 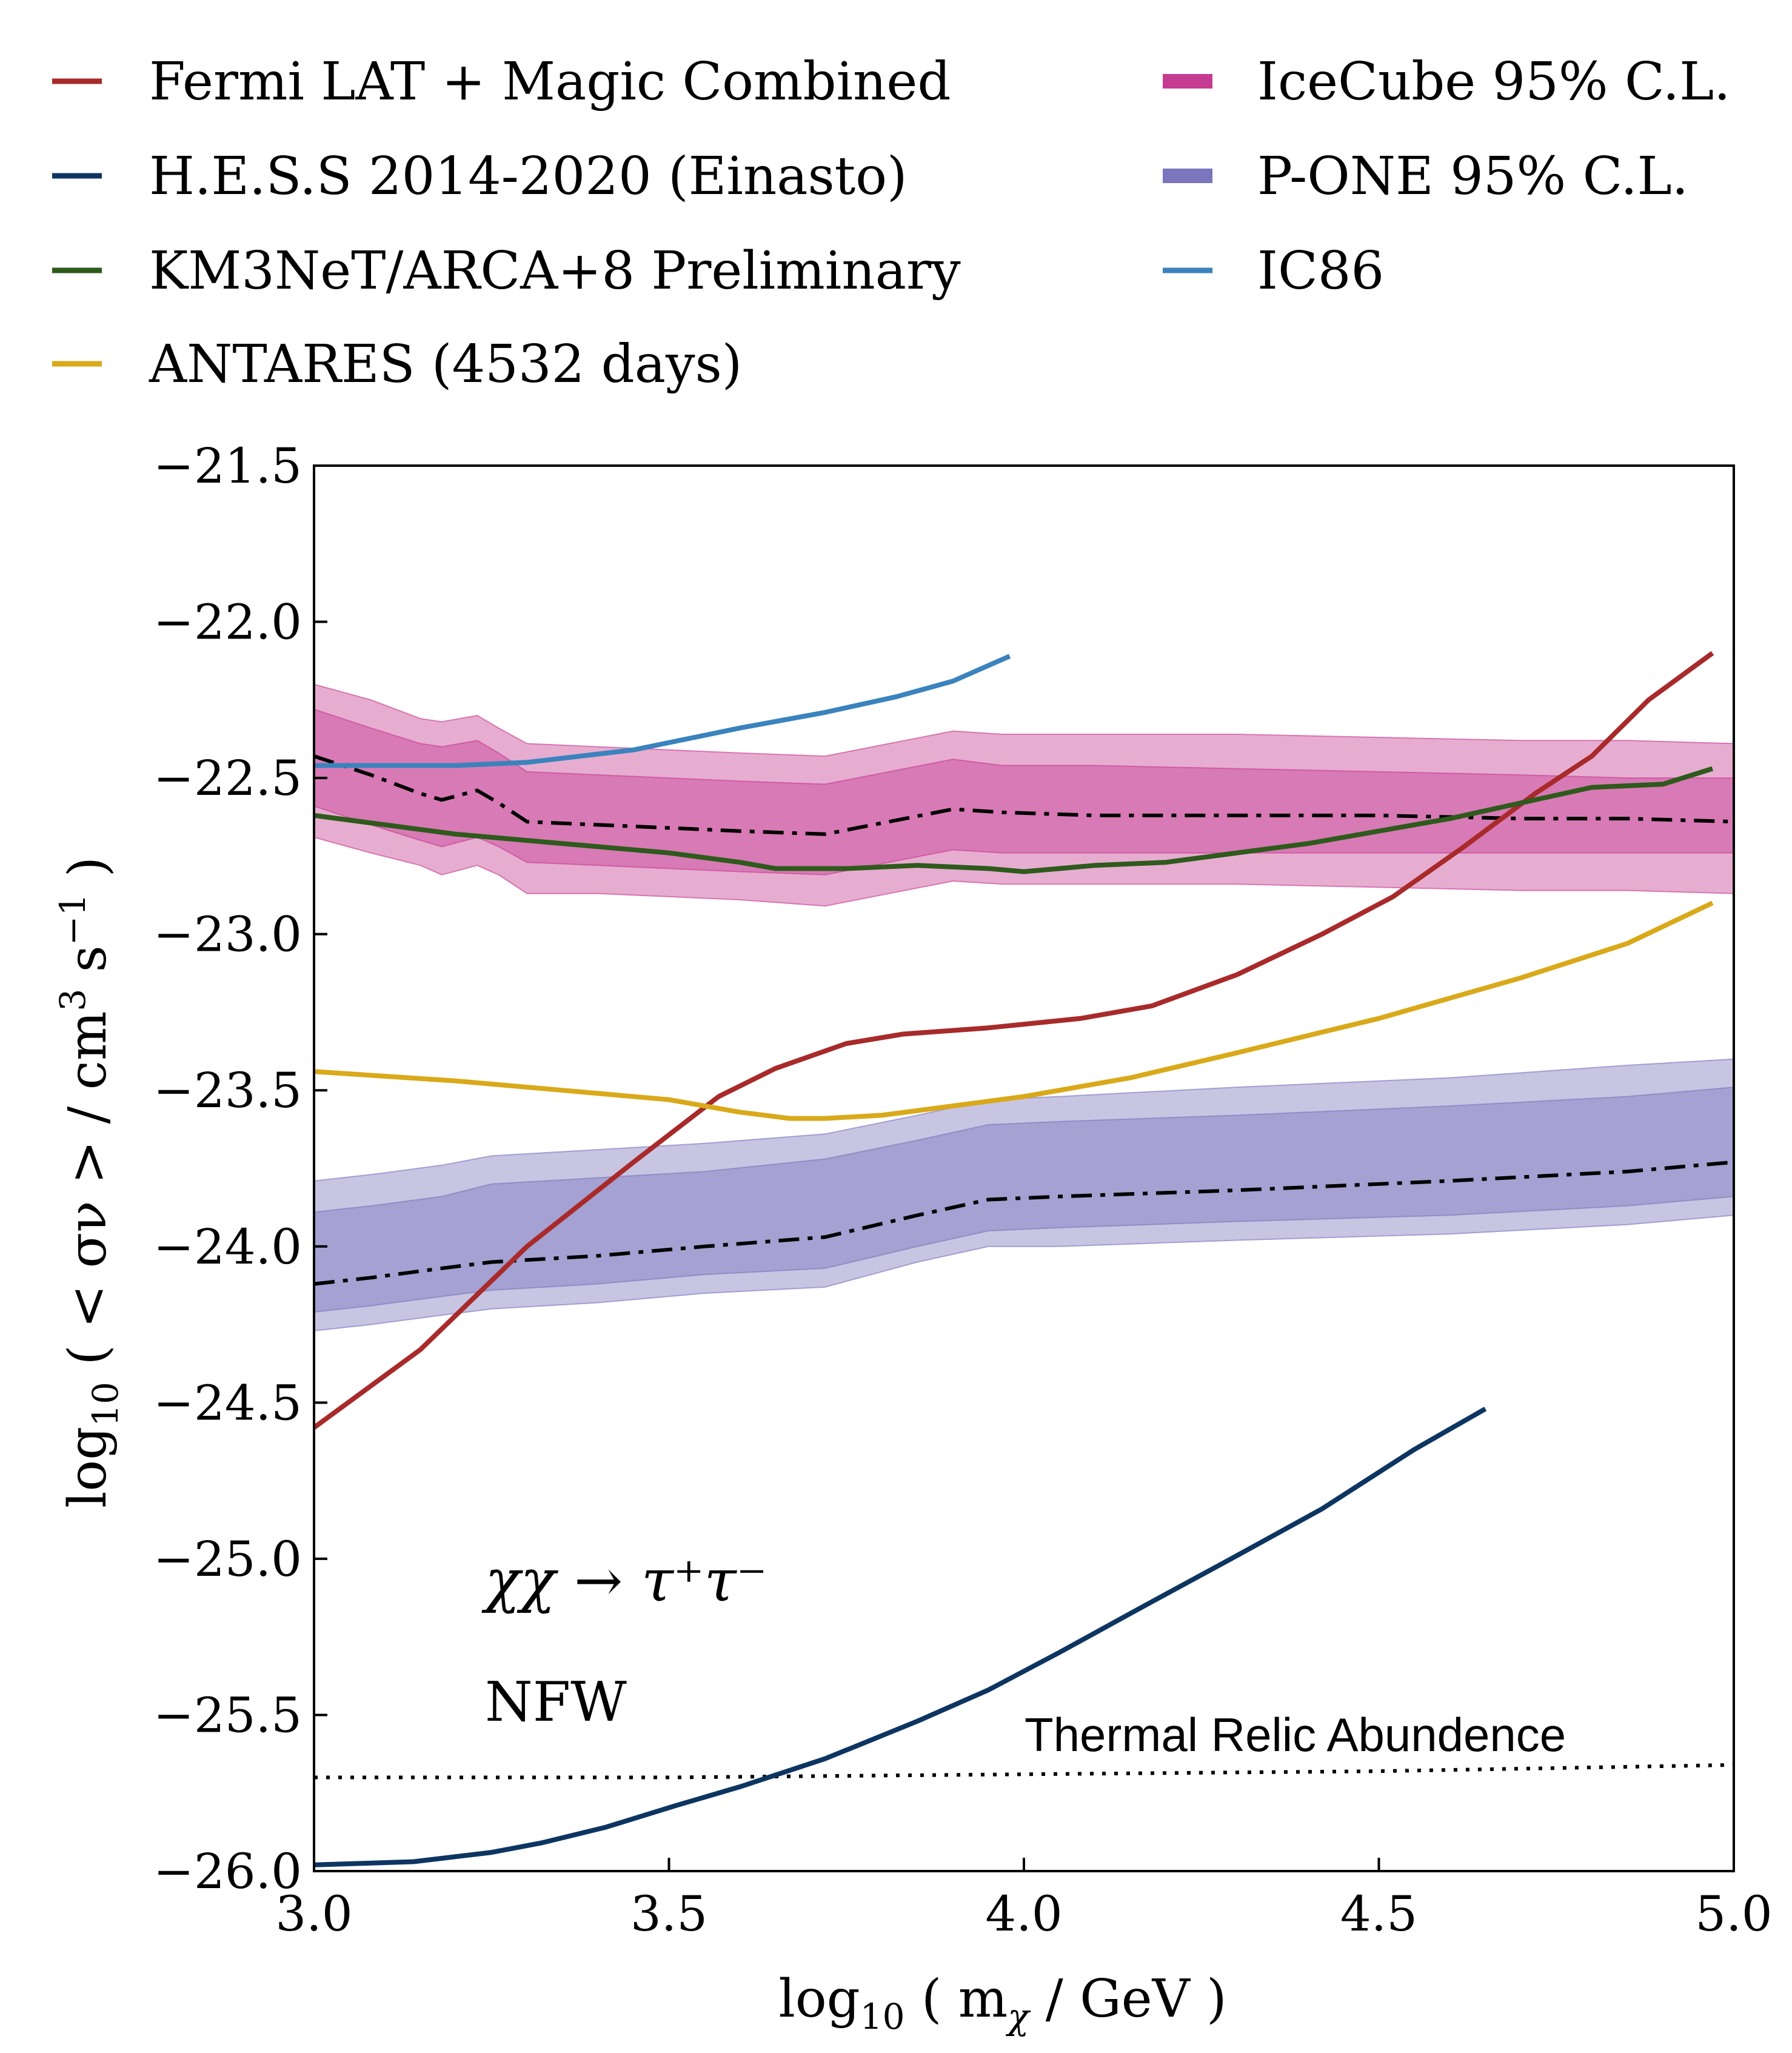 What do you see at coordinates (72, 1000) in the screenshot?
I see `y-axis-label-sup: 3` at bounding box center [72, 1000].